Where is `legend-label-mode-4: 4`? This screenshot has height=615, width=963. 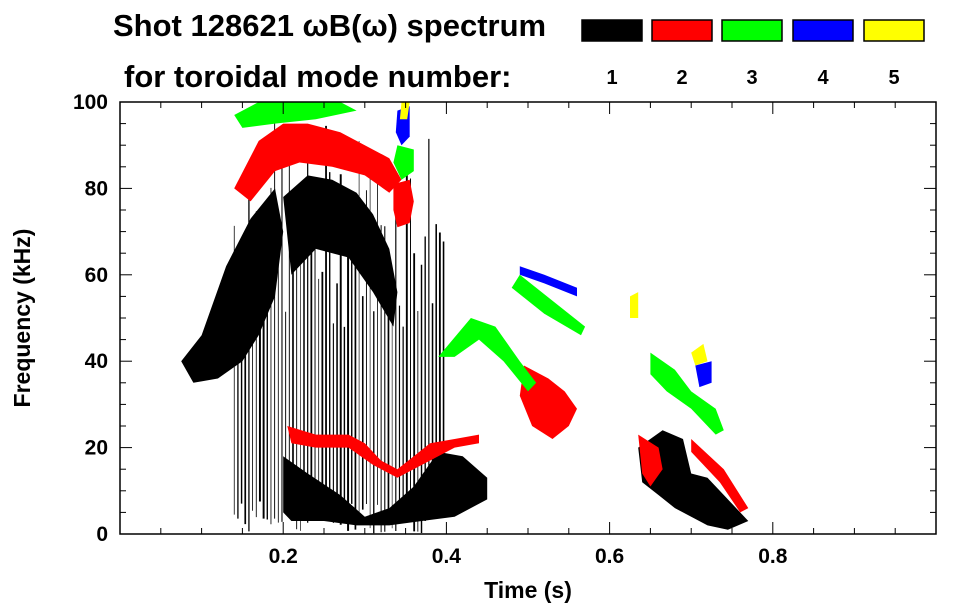
legend-label-mode-4: 4 is located at coordinates (823, 78).